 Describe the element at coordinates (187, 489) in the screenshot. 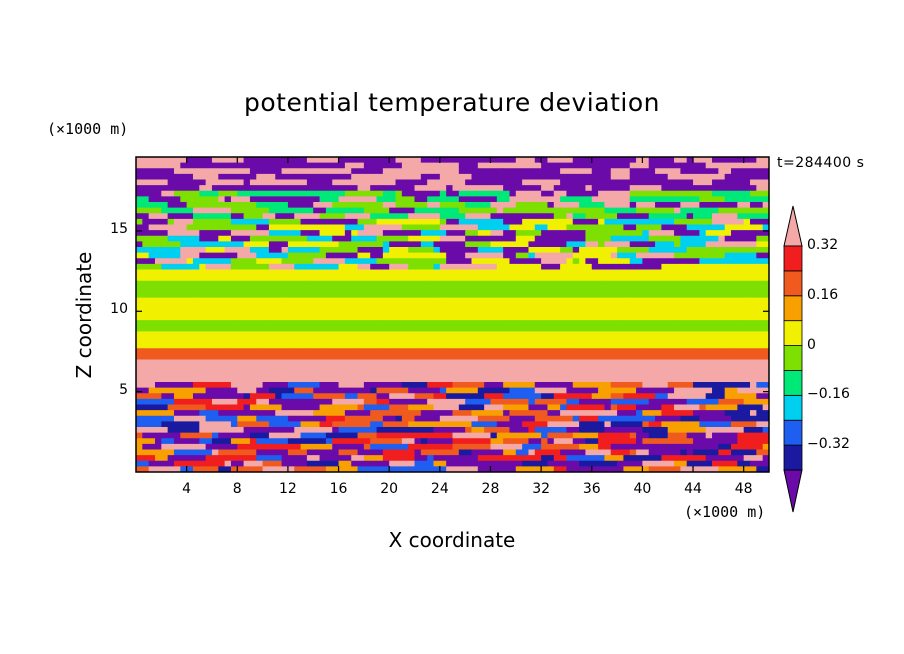

I see `x-tick-label: 4` at that location.